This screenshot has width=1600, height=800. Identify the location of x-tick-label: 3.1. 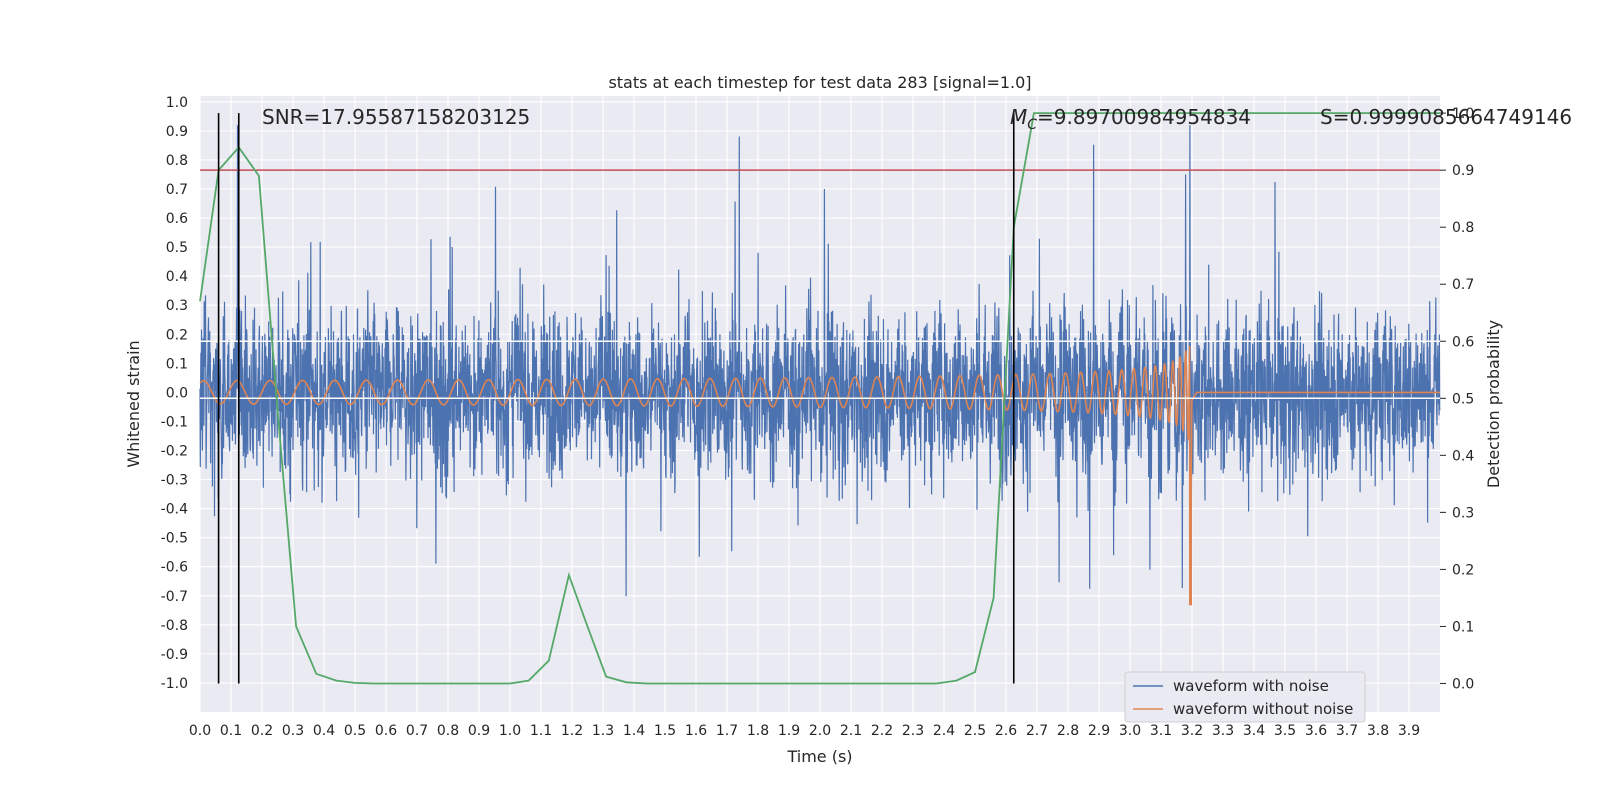
(1161, 731).